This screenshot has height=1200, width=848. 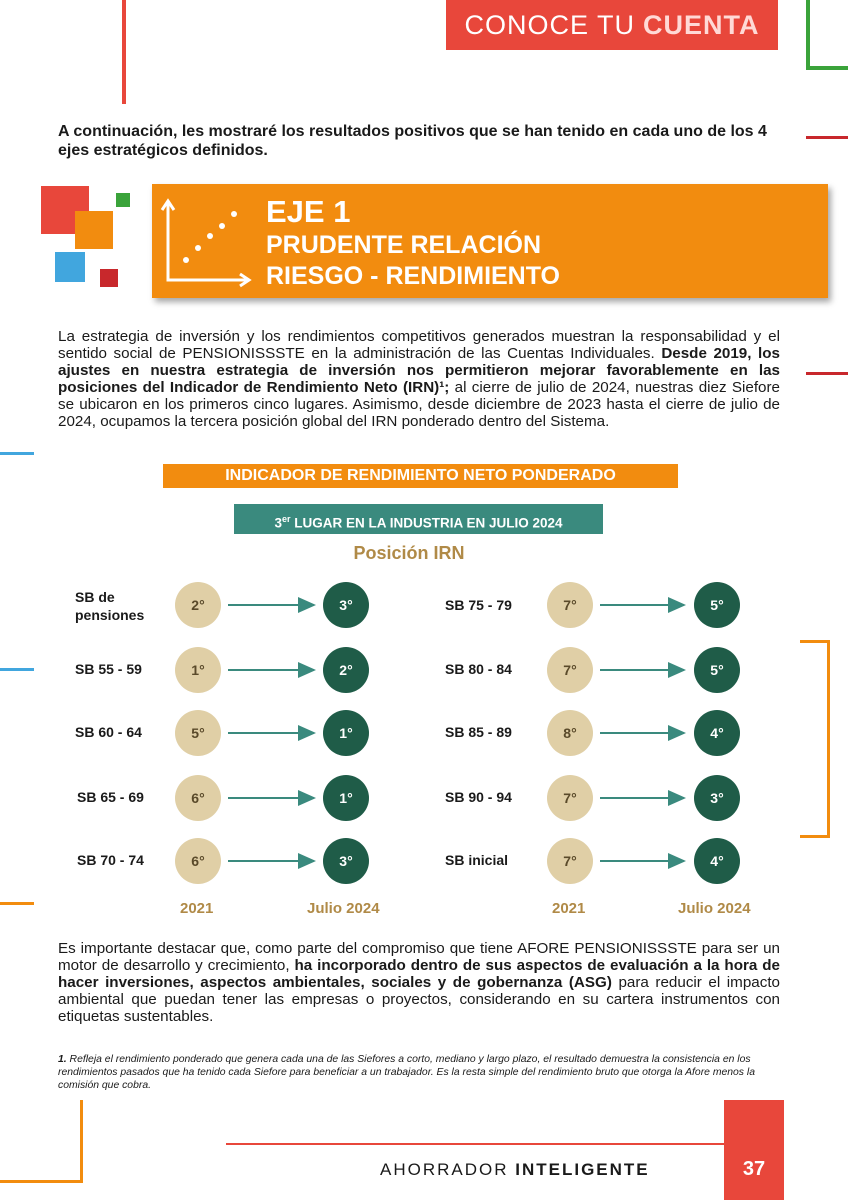 What do you see at coordinates (754, 1150) in the screenshot?
I see `page-number-box` at bounding box center [754, 1150].